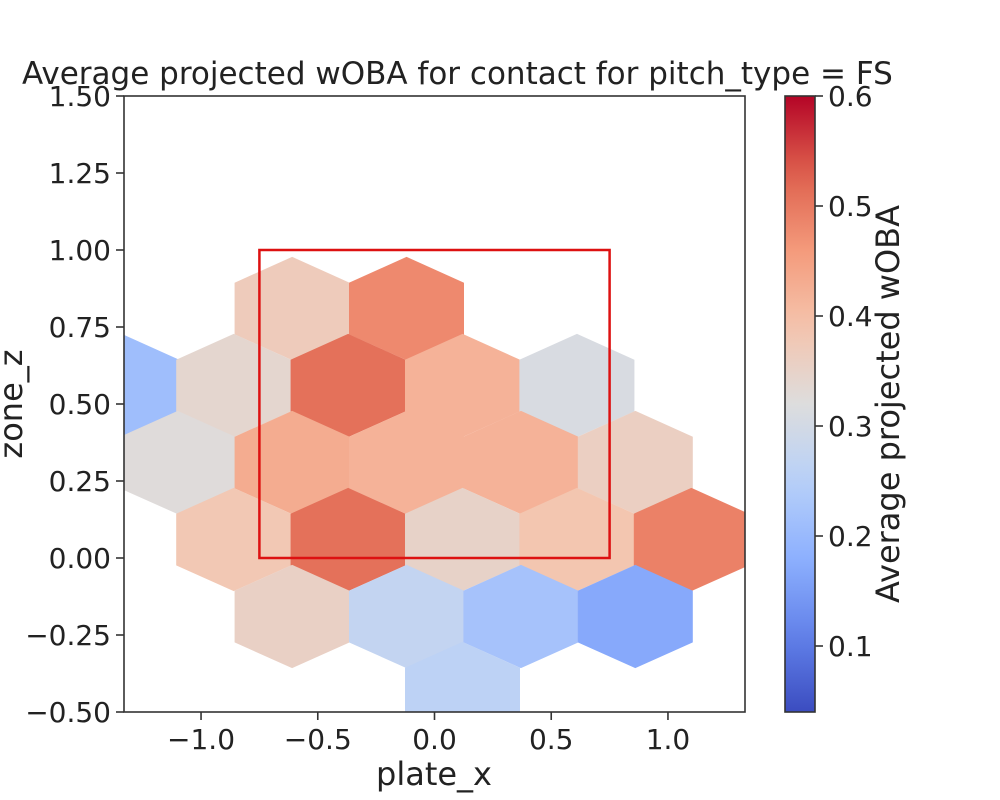  I want to click on y-tick-label: 0.50, so click(80, 404).